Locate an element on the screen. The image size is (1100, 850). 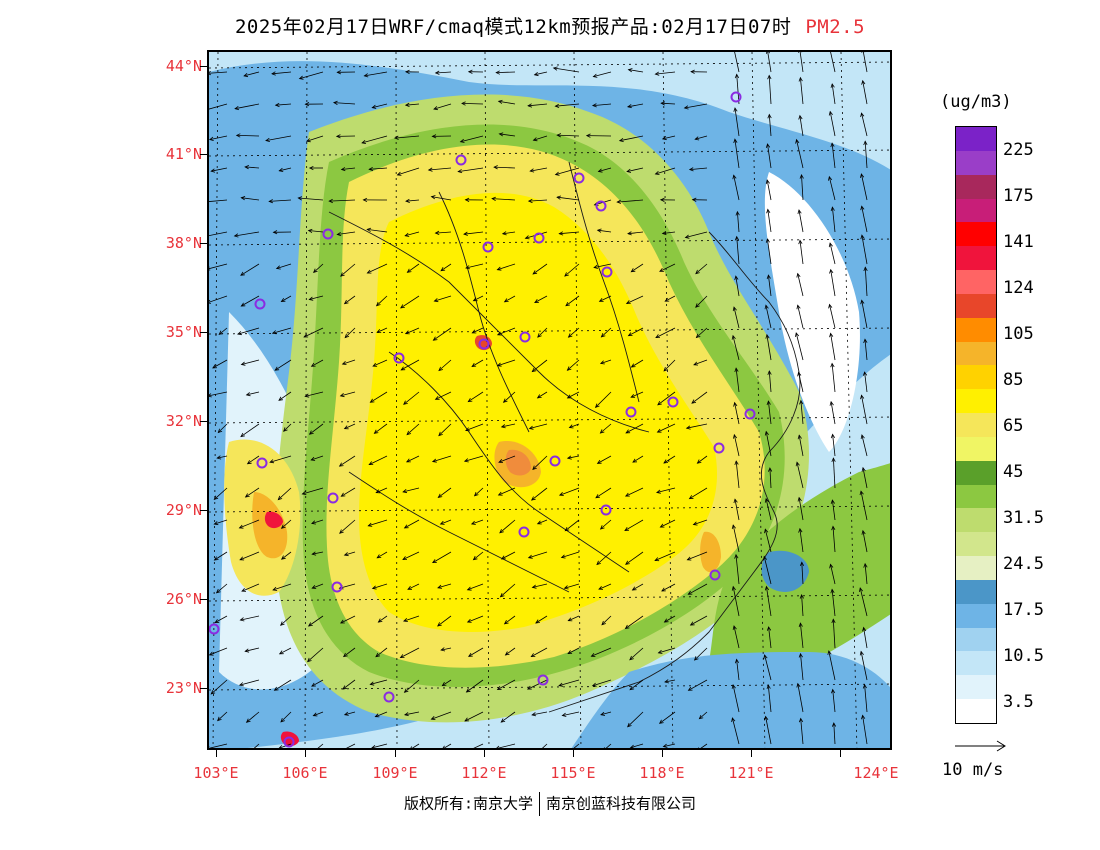
legend-label: 31.5 is located at coordinates (1023, 518).